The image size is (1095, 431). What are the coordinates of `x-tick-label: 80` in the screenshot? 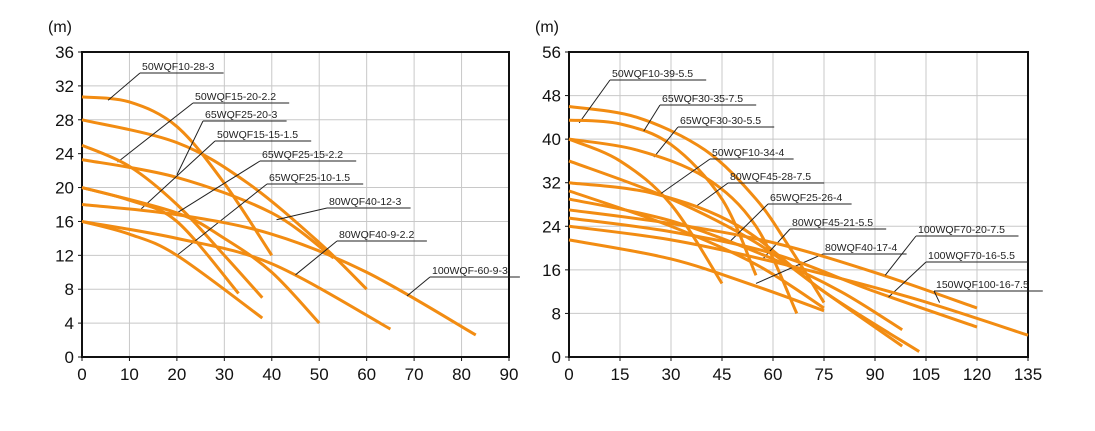 It's located at (461, 374).